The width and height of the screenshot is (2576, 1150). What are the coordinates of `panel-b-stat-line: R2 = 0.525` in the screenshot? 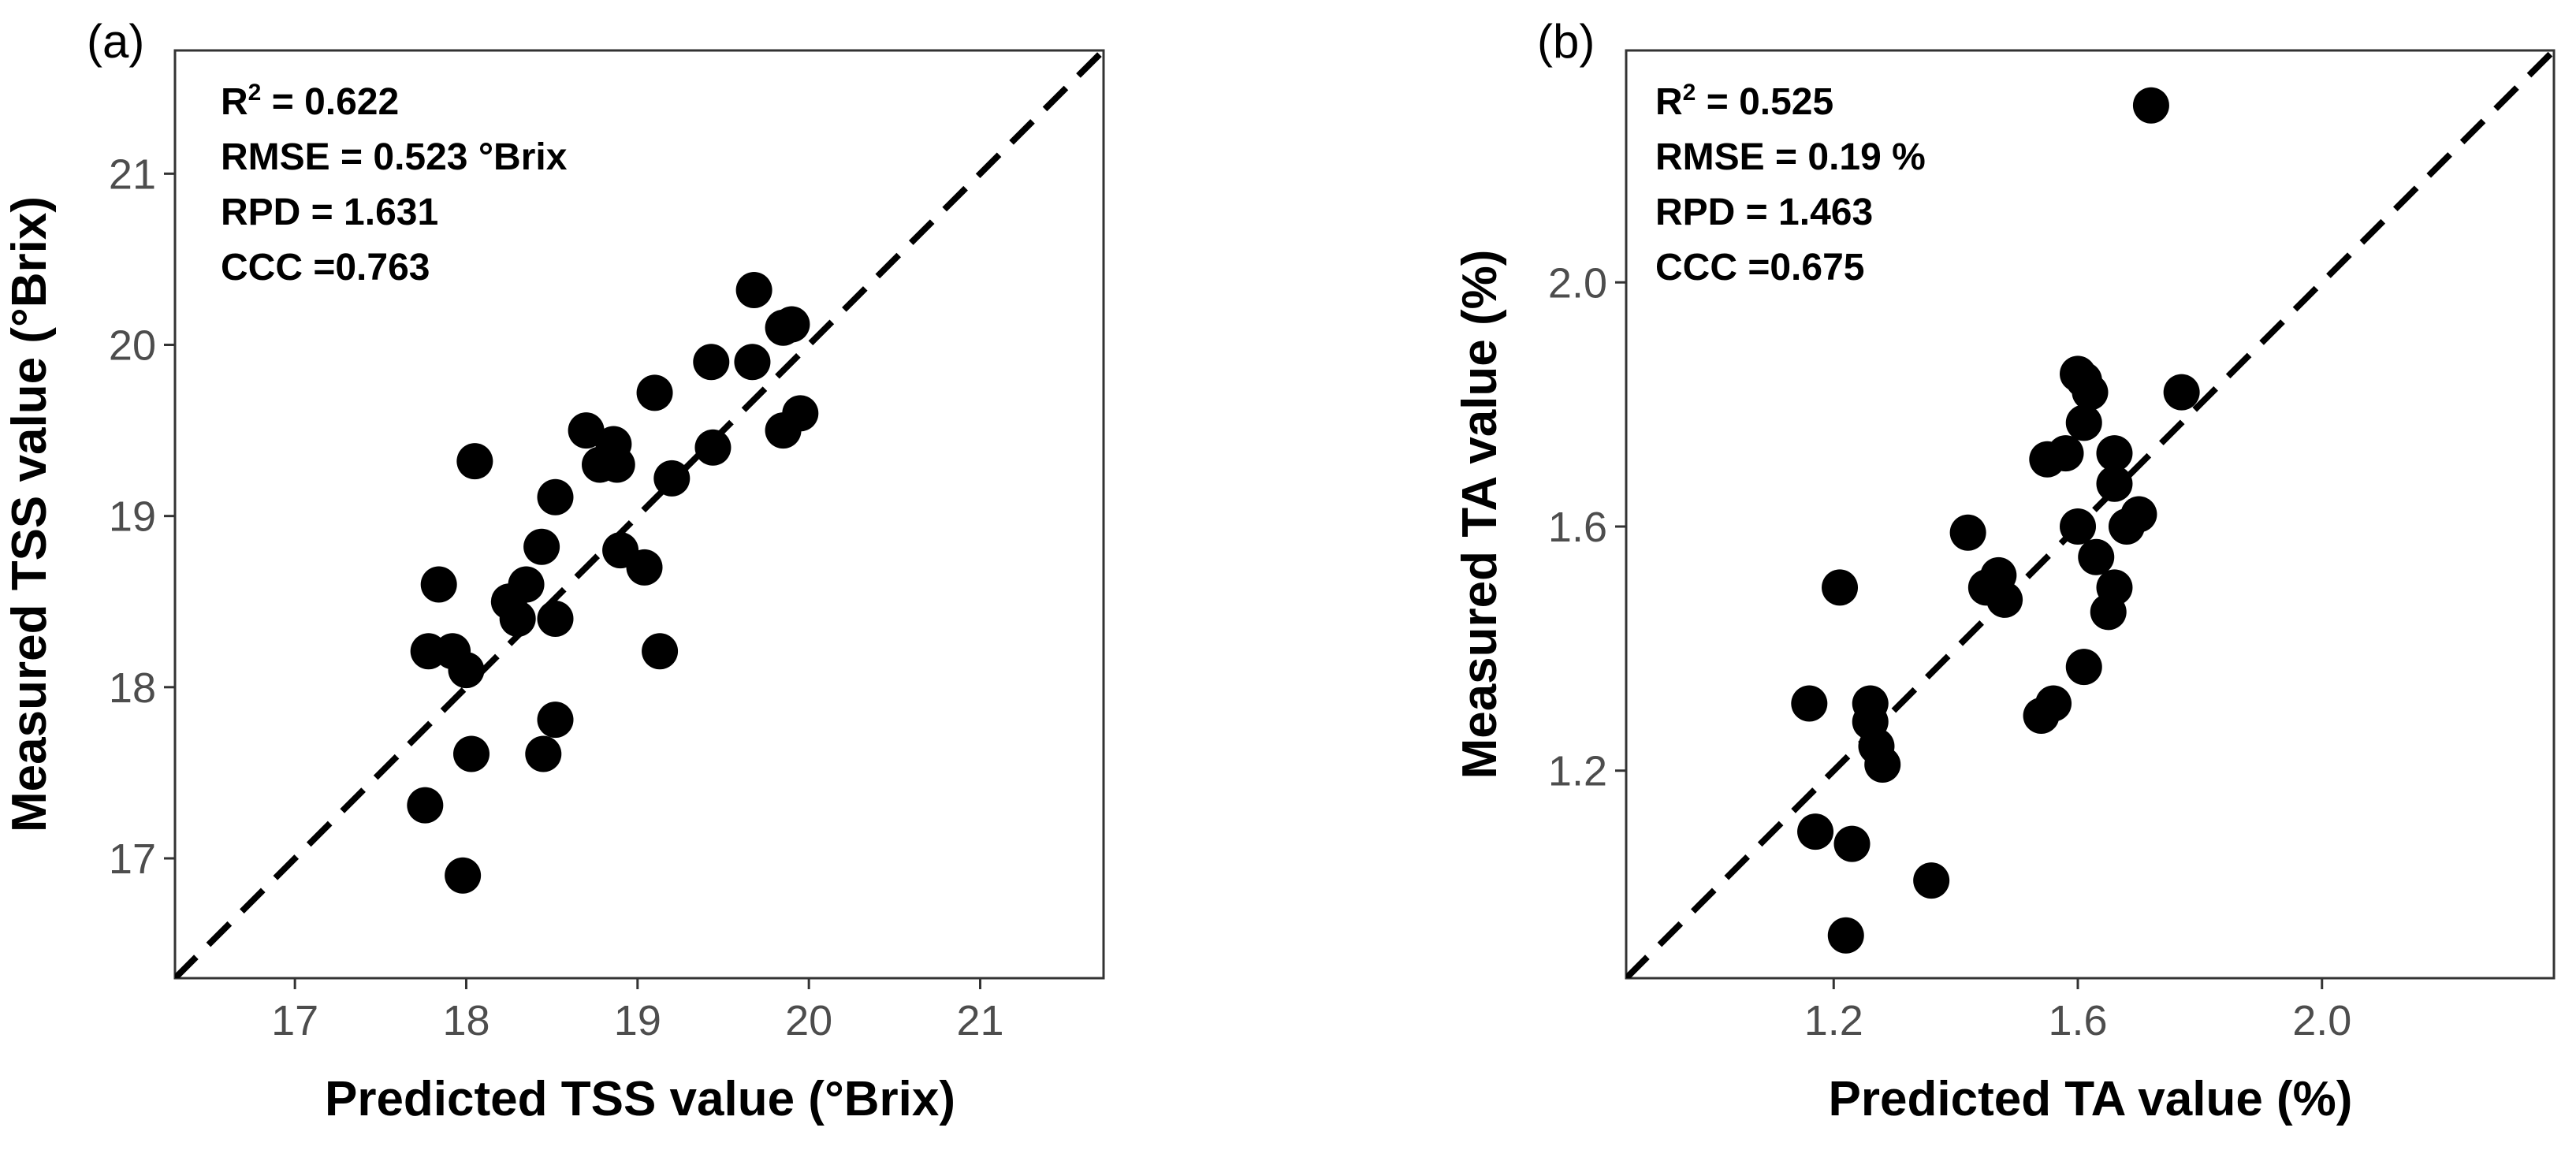 It's located at (1744, 101).